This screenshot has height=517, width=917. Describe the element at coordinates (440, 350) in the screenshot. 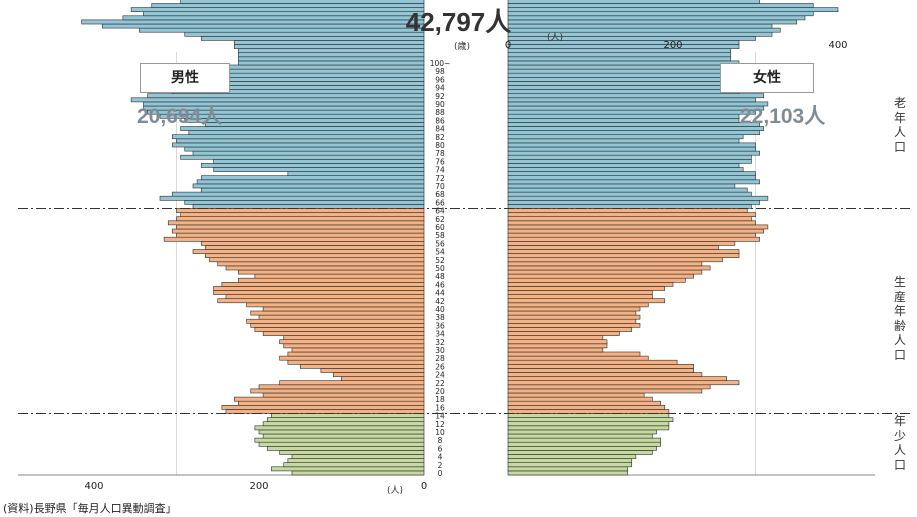

I see `age-tick-label: 30` at that location.